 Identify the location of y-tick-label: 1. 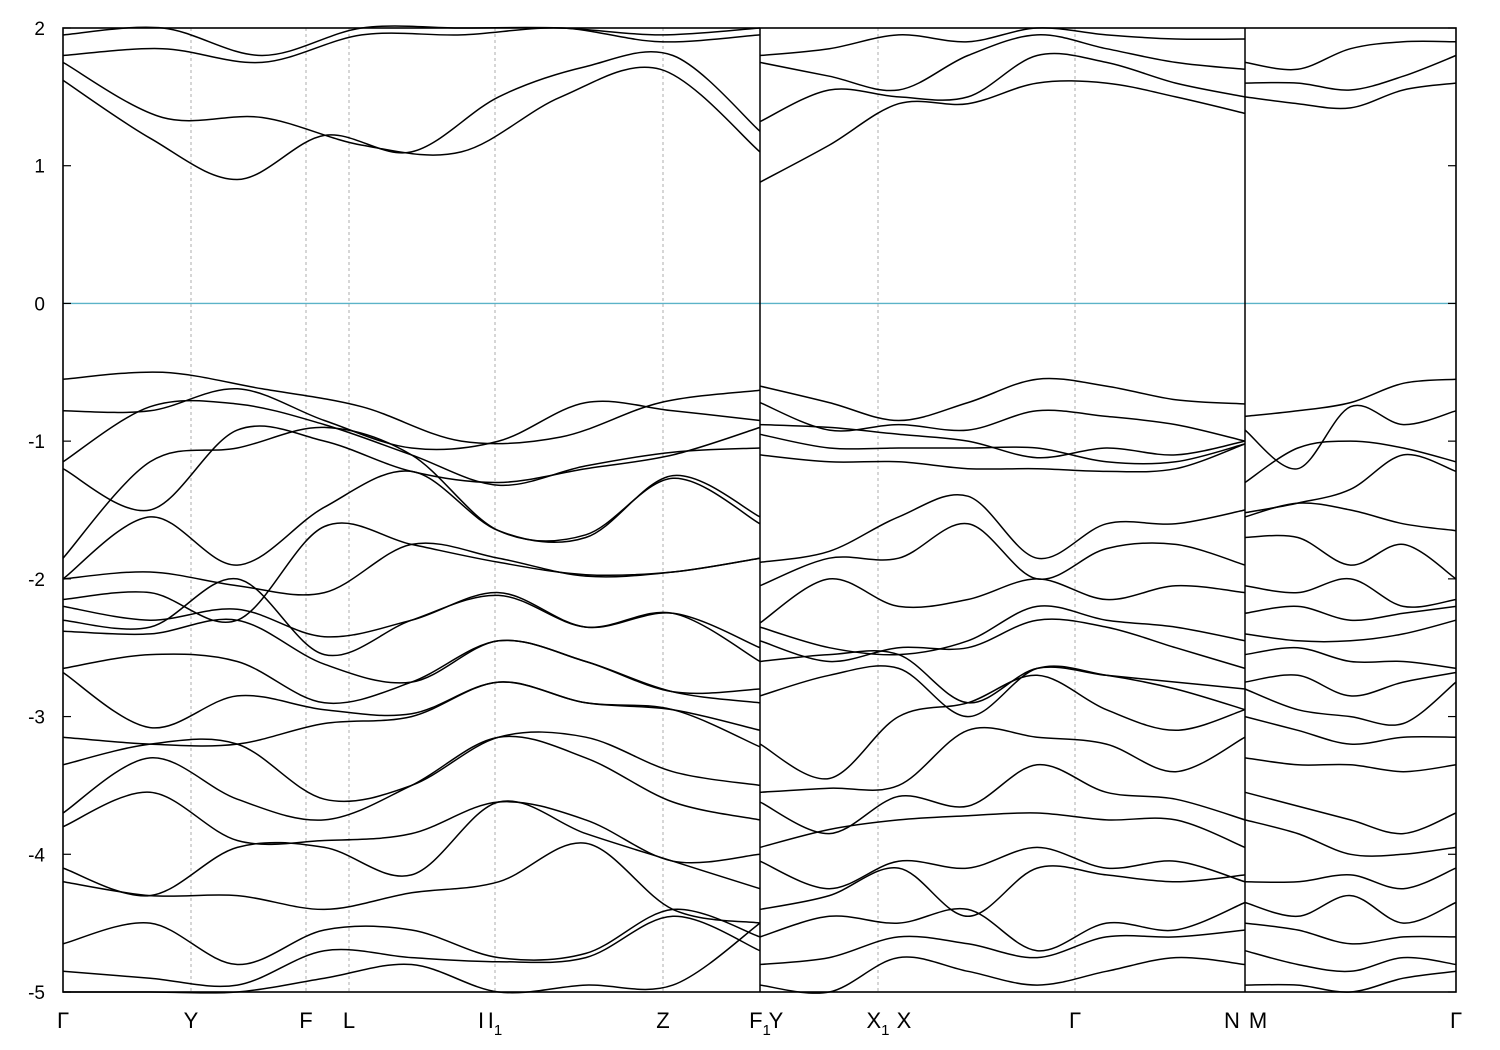
(39, 167).